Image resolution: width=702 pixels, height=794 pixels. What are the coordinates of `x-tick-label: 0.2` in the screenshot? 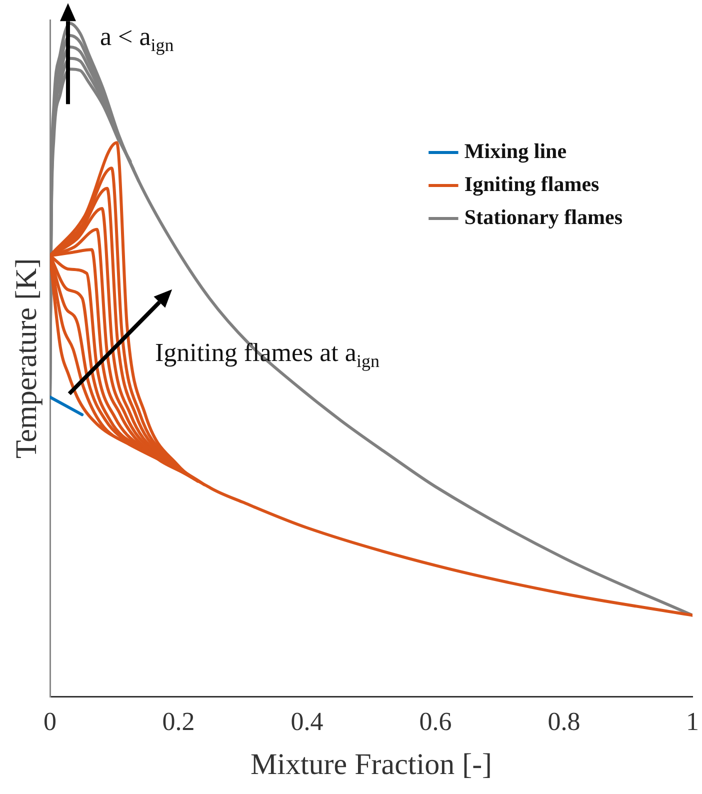 It's located at (178, 721).